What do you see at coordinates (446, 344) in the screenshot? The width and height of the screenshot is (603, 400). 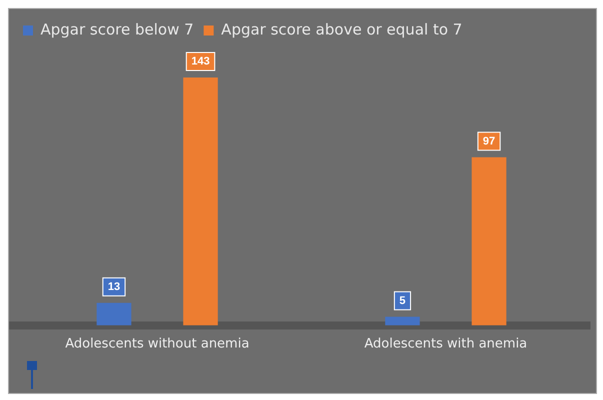 I see `x-tick-label: Adolescents with anemia` at bounding box center [446, 344].